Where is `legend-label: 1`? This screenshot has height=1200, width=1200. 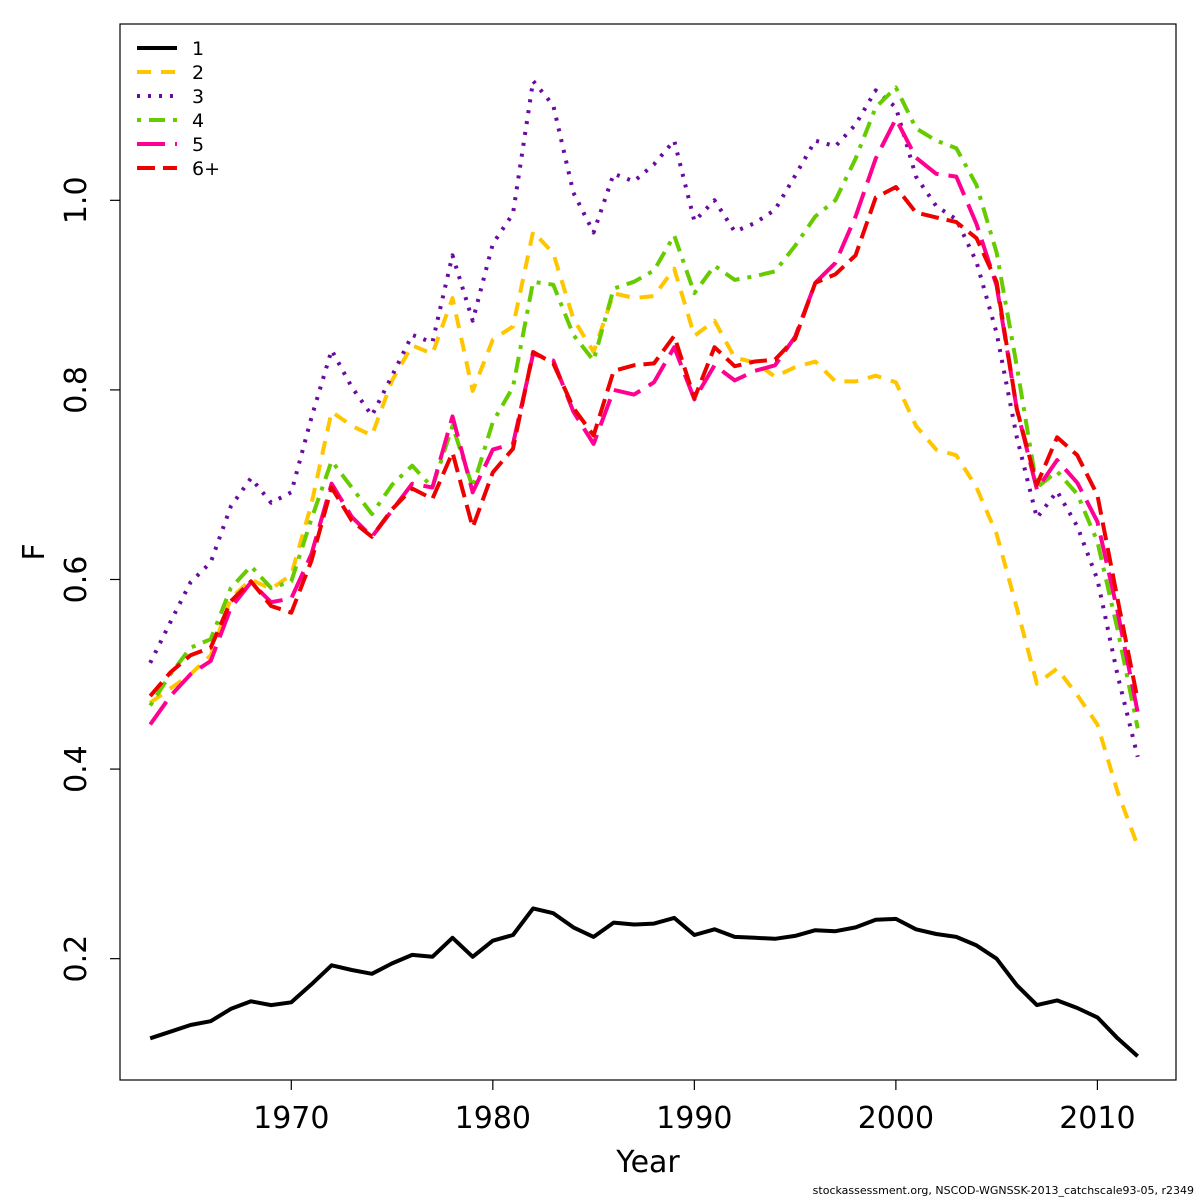 legend-label: 1 is located at coordinates (198, 49).